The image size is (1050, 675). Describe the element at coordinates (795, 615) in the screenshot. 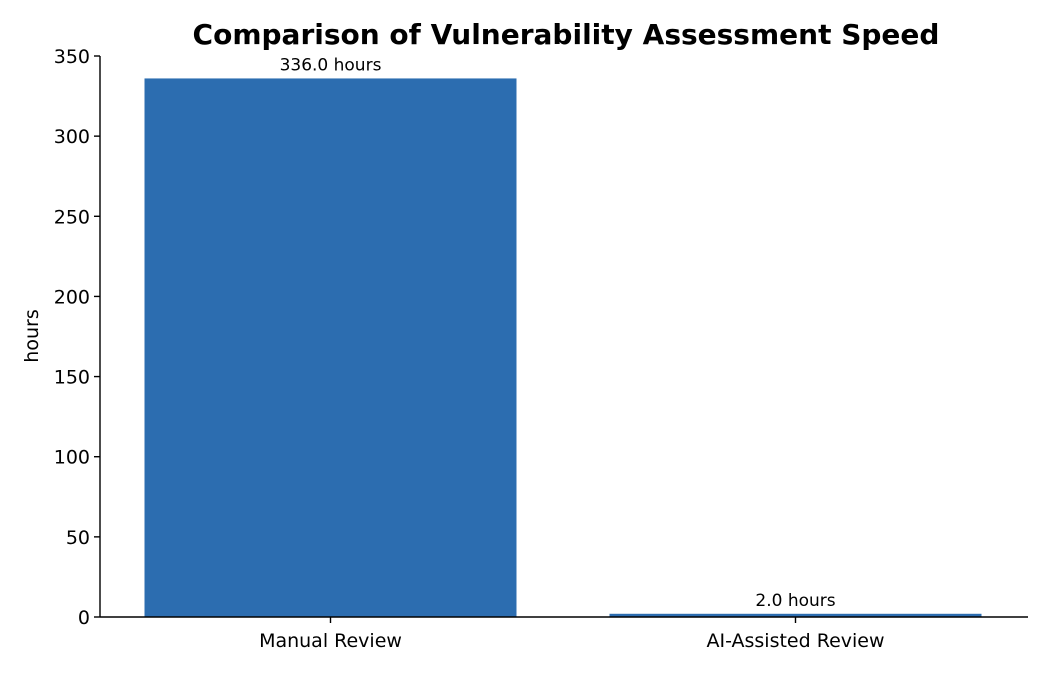

I see `bar-ai-assisted-review` at that location.